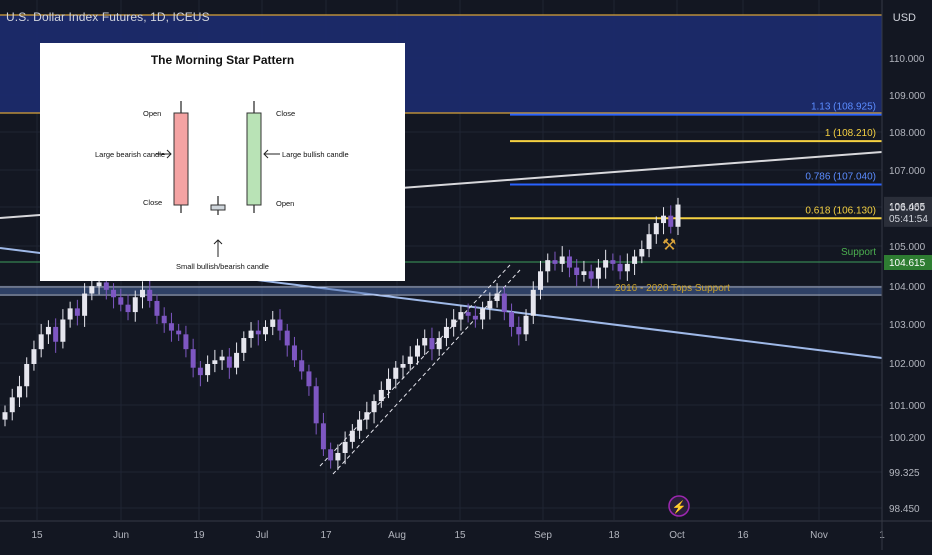 The image size is (932, 555). I want to click on flash-icon, so click(679, 506).